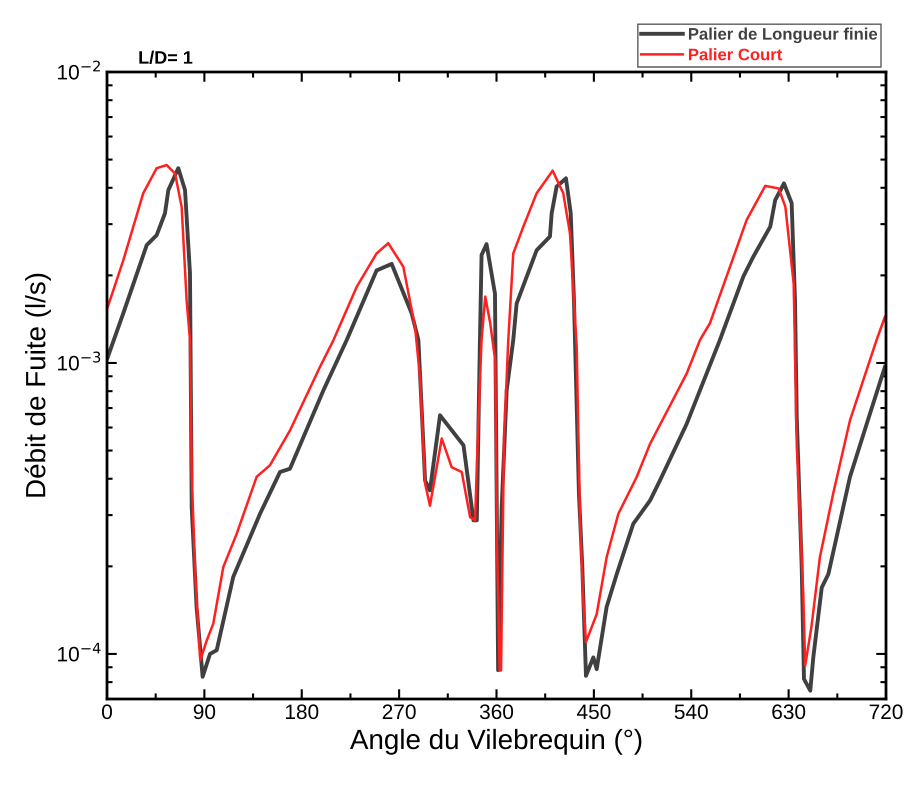  What do you see at coordinates (79, 70) in the screenshot?
I see `y-tick-label: 10$^{−2}$` at bounding box center [79, 70].